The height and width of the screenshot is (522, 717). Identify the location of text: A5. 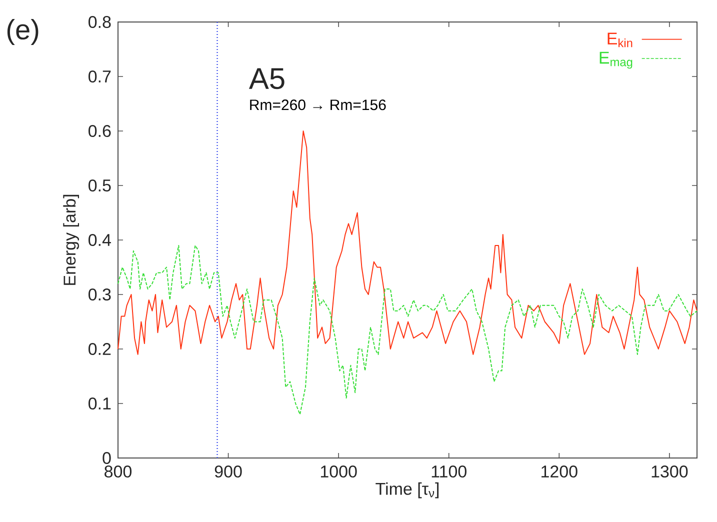
(266, 79).